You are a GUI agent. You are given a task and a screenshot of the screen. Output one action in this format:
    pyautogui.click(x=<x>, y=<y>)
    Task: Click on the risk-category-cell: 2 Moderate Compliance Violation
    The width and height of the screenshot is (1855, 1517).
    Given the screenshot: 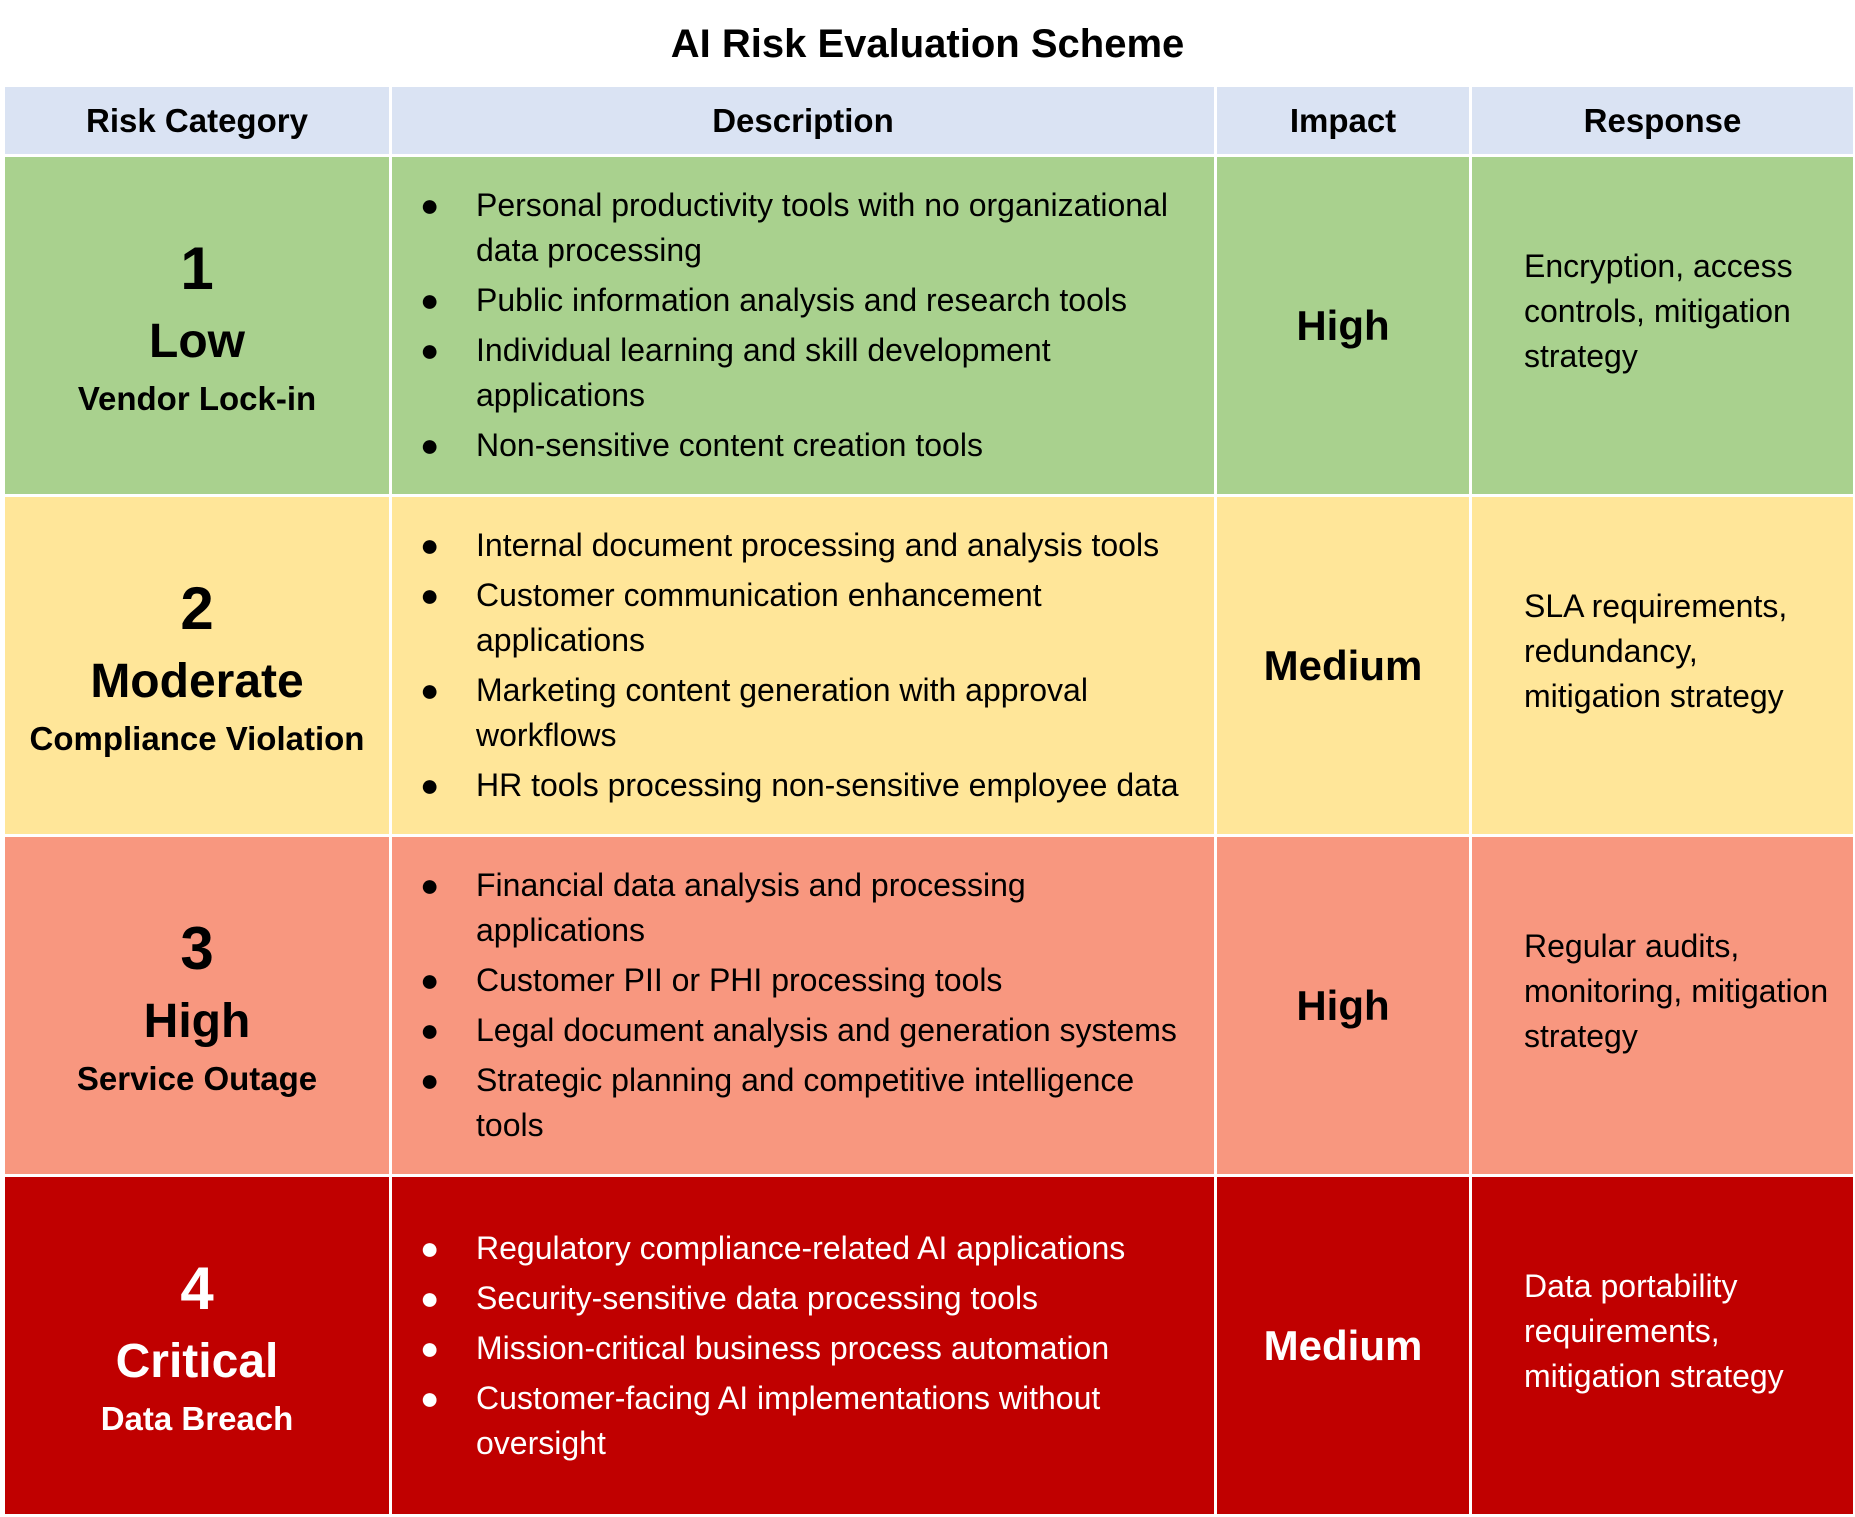 What is the action you would take?
    pyautogui.click(x=197, y=665)
    